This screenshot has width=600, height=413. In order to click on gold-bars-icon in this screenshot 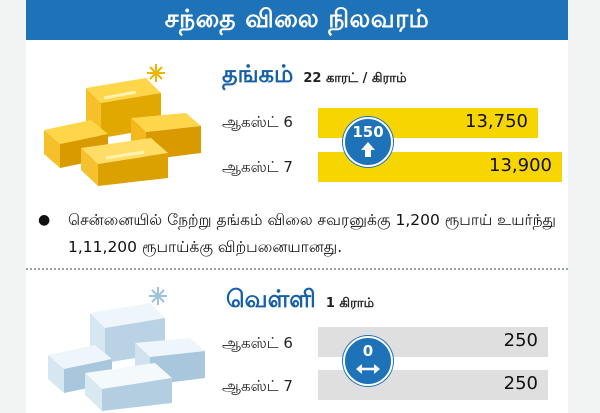, I will do `click(122, 125)`.